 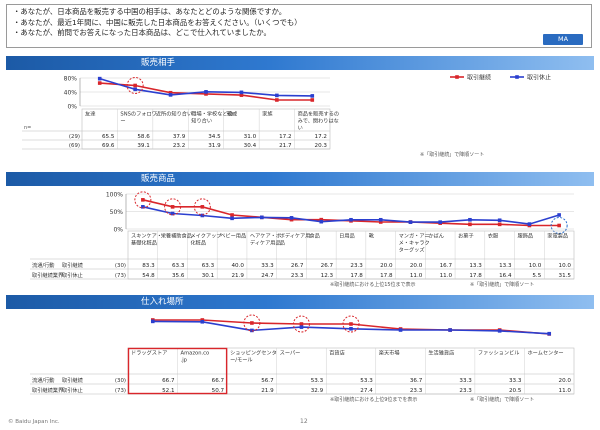 I want to click on y-tick-label: 50%, so click(x=117, y=212).